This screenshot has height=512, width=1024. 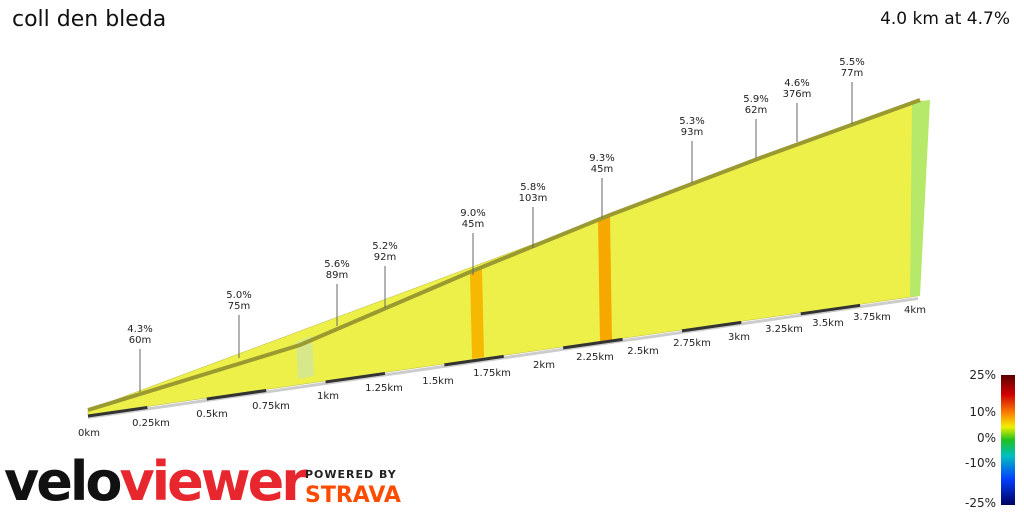 What do you see at coordinates (852, 73) in the screenshot?
I see `annotation-length: 77m` at bounding box center [852, 73].